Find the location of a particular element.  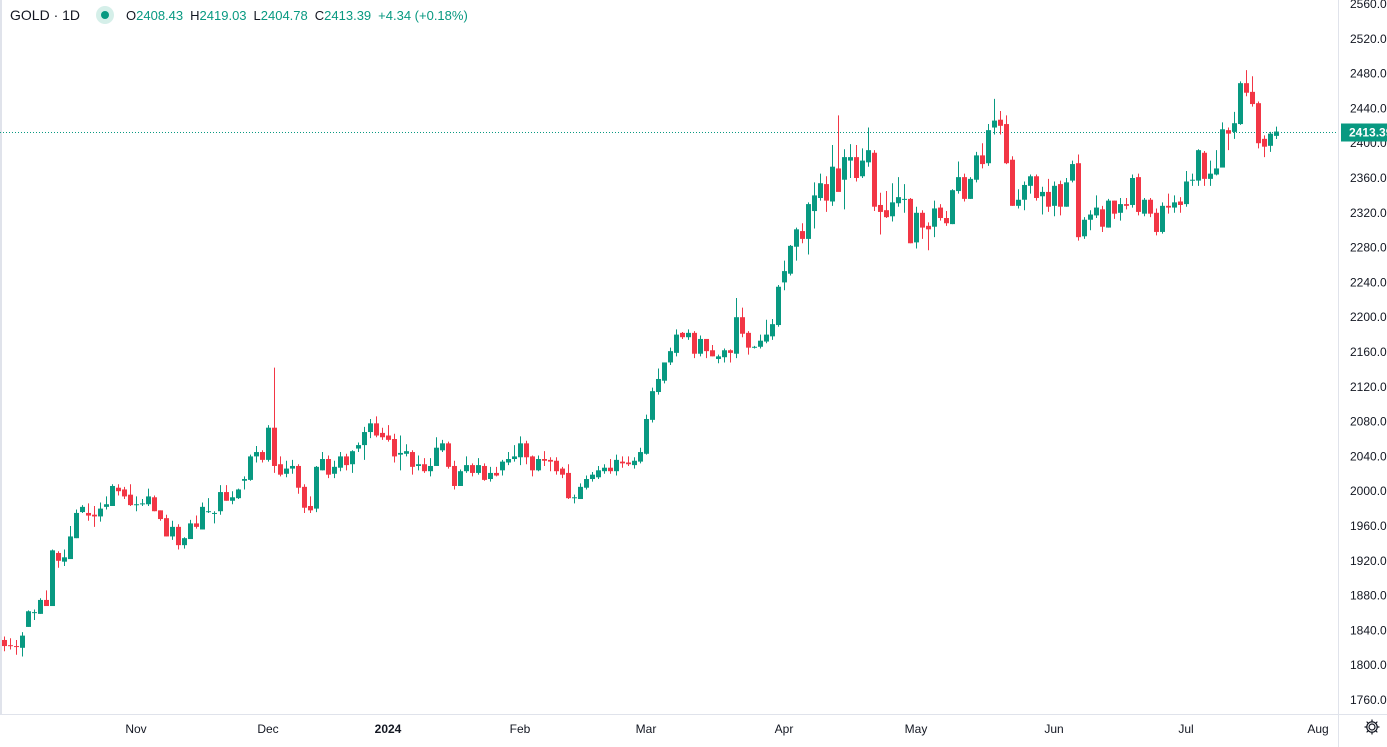

y-tick-label: 2520.00 is located at coordinates (1368, 39).